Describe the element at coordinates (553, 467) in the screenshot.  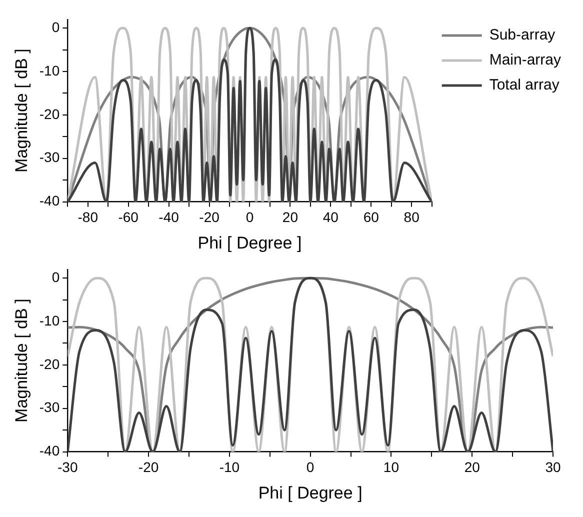
I see `x-tick-label: 30` at that location.